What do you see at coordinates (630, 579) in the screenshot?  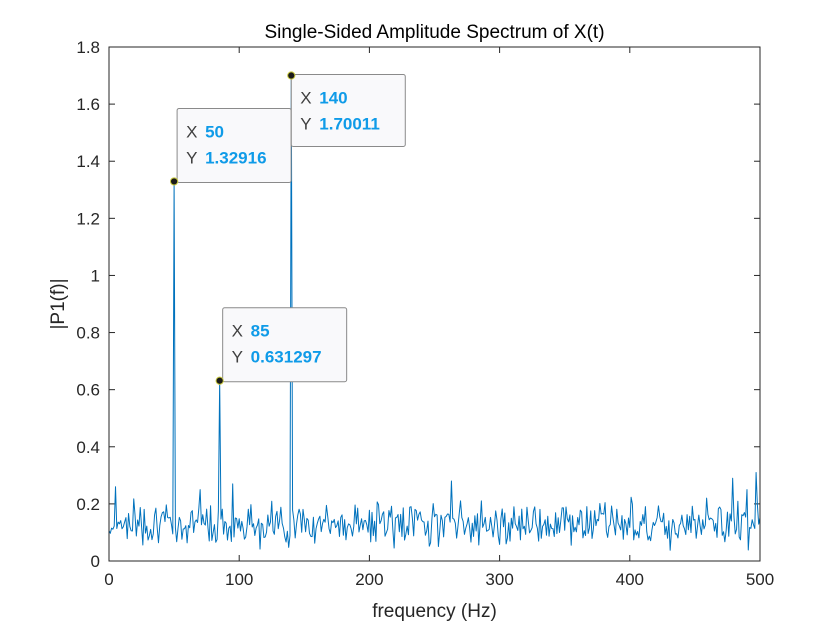 I see `x-tick-label: 400` at bounding box center [630, 579].